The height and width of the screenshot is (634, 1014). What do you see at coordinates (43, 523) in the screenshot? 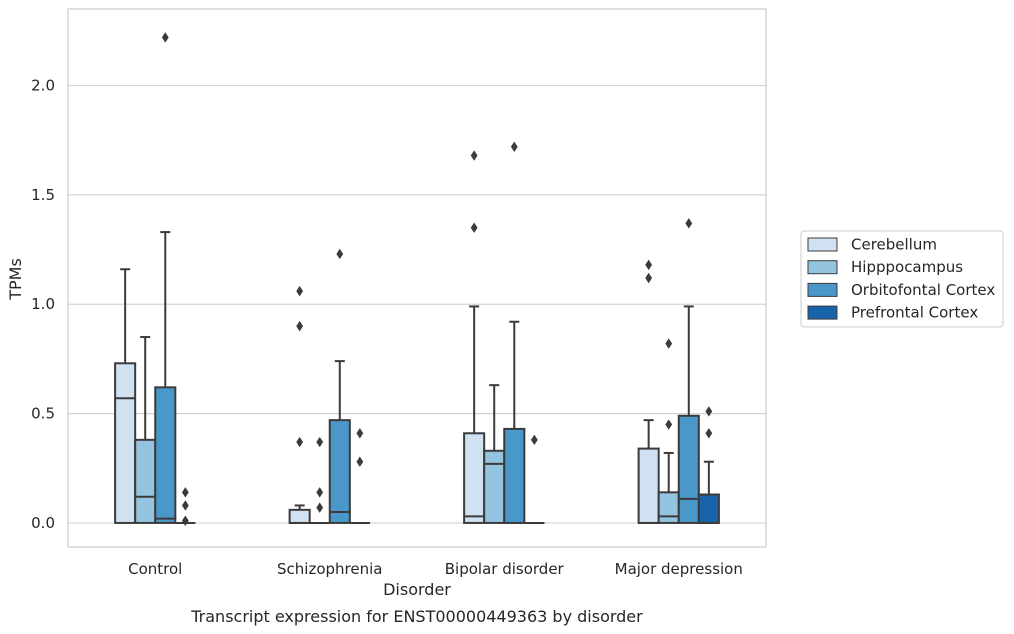
I see `y-tick-label: 0.0` at bounding box center [43, 523].